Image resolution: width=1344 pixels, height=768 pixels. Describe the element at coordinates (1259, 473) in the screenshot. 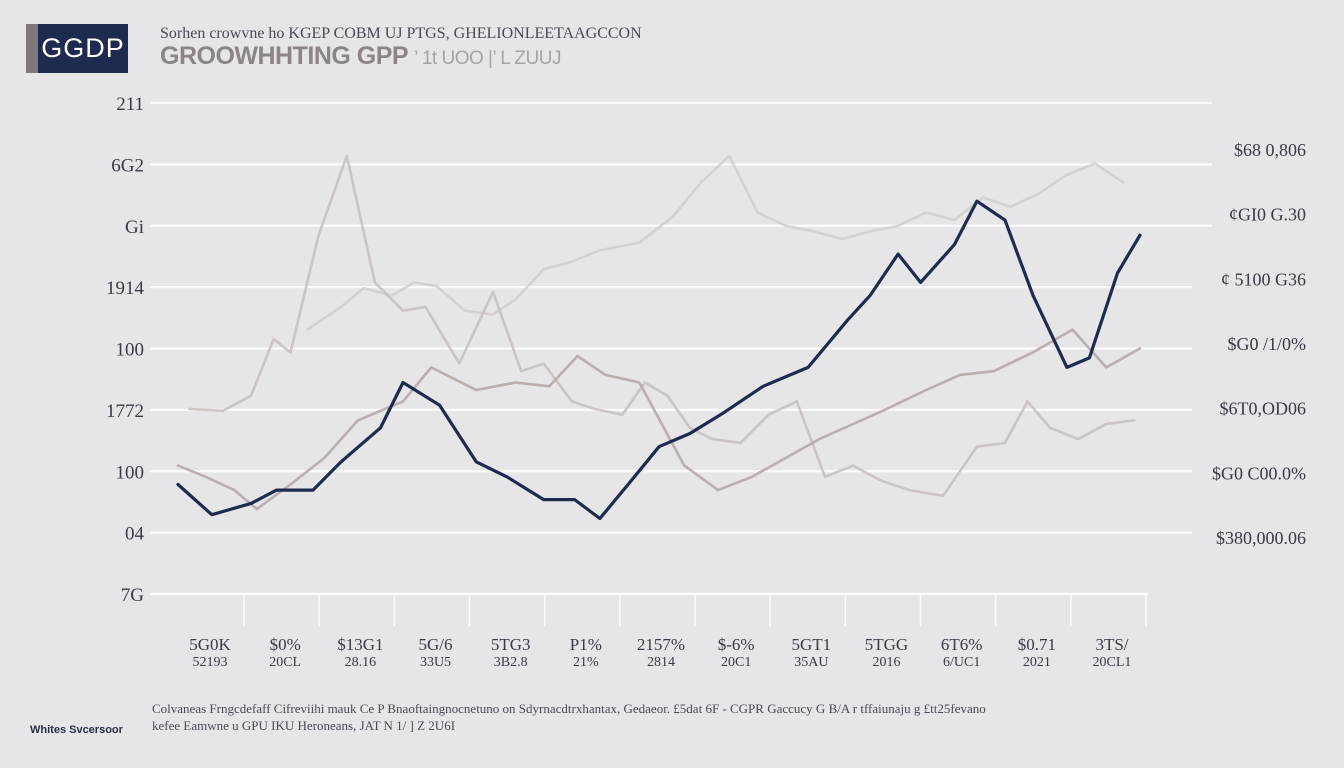

I see `y-tick-label-right: $G0 C00.0%` at that location.